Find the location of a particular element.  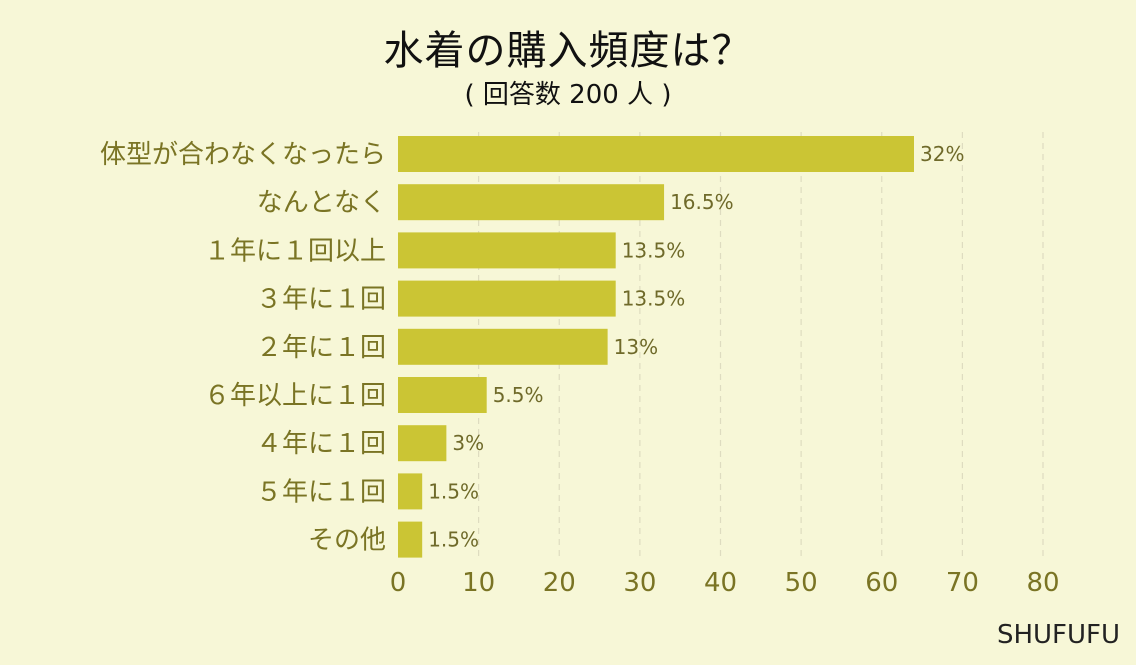

x-tick-label: 40 is located at coordinates (720, 583).